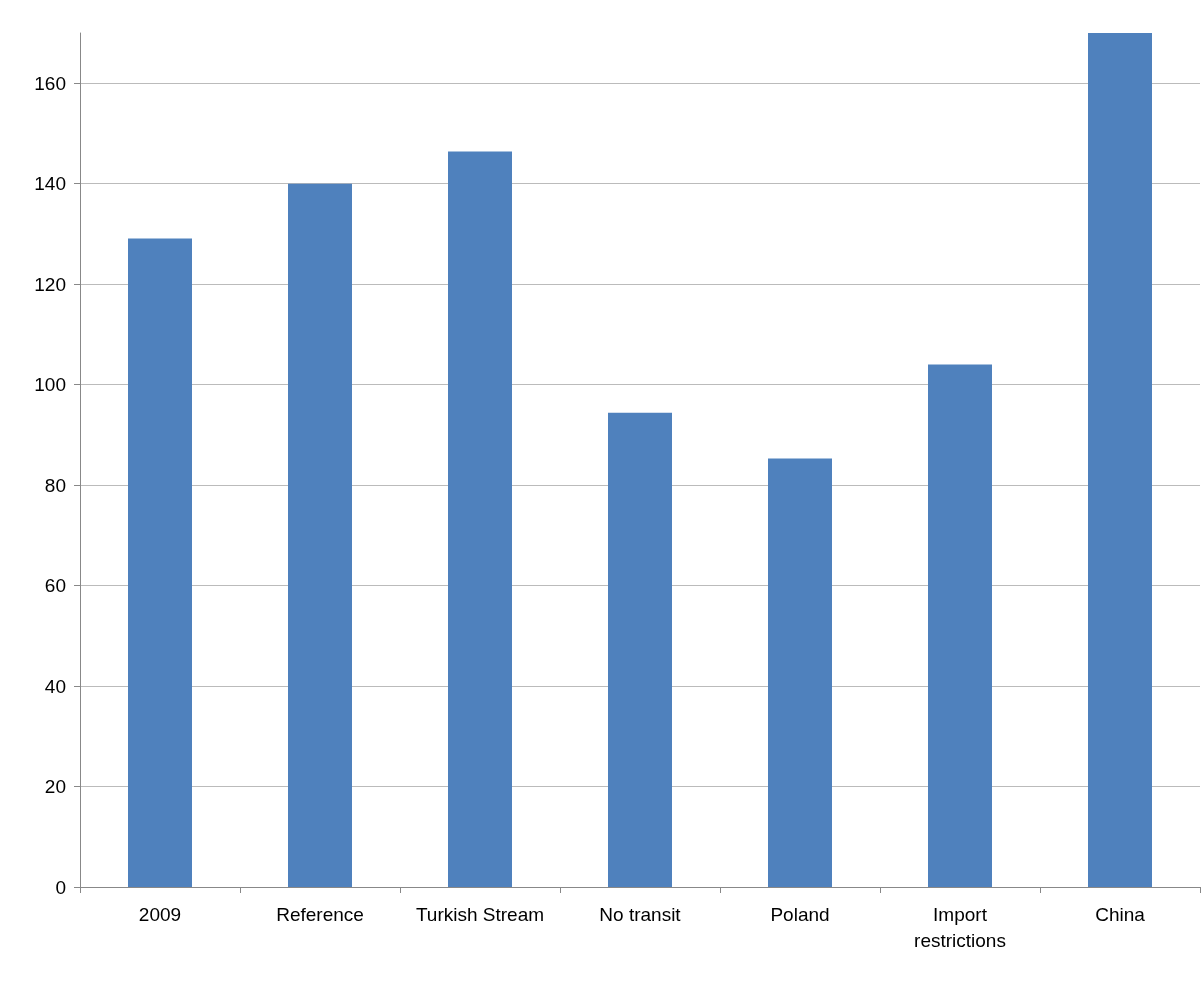  What do you see at coordinates (55, 787) in the screenshot?
I see `y-tick-label: 20` at bounding box center [55, 787].